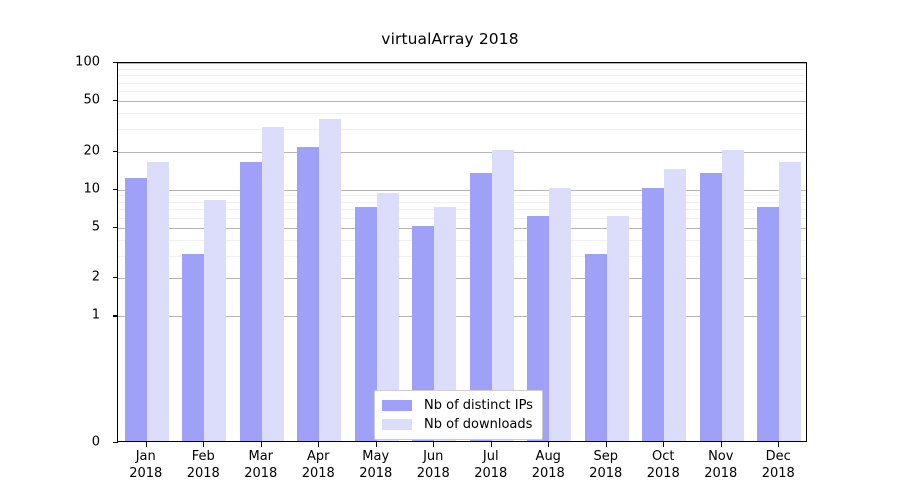  Describe the element at coordinates (318, 456) in the screenshot. I see `x-tick-month: Apr` at that location.